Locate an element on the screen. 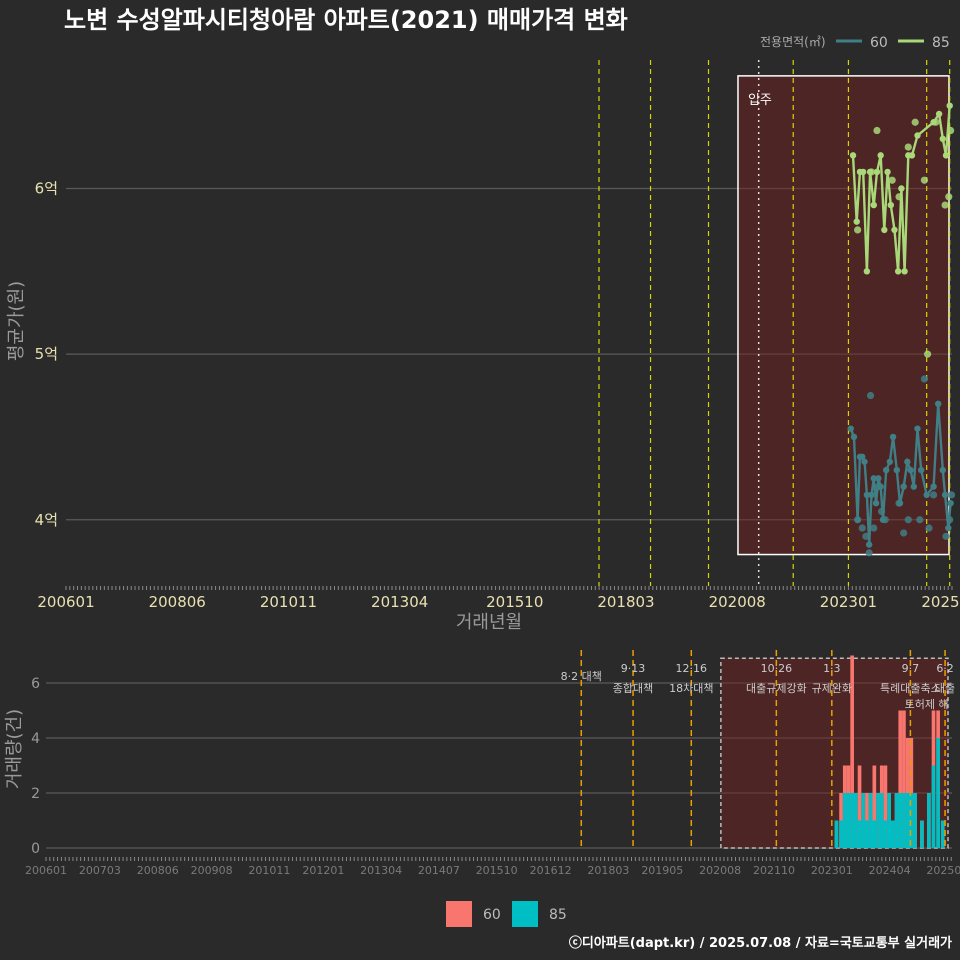 This screenshot has height=960, width=960. x-tick-label: 202008 is located at coordinates (737, 602).